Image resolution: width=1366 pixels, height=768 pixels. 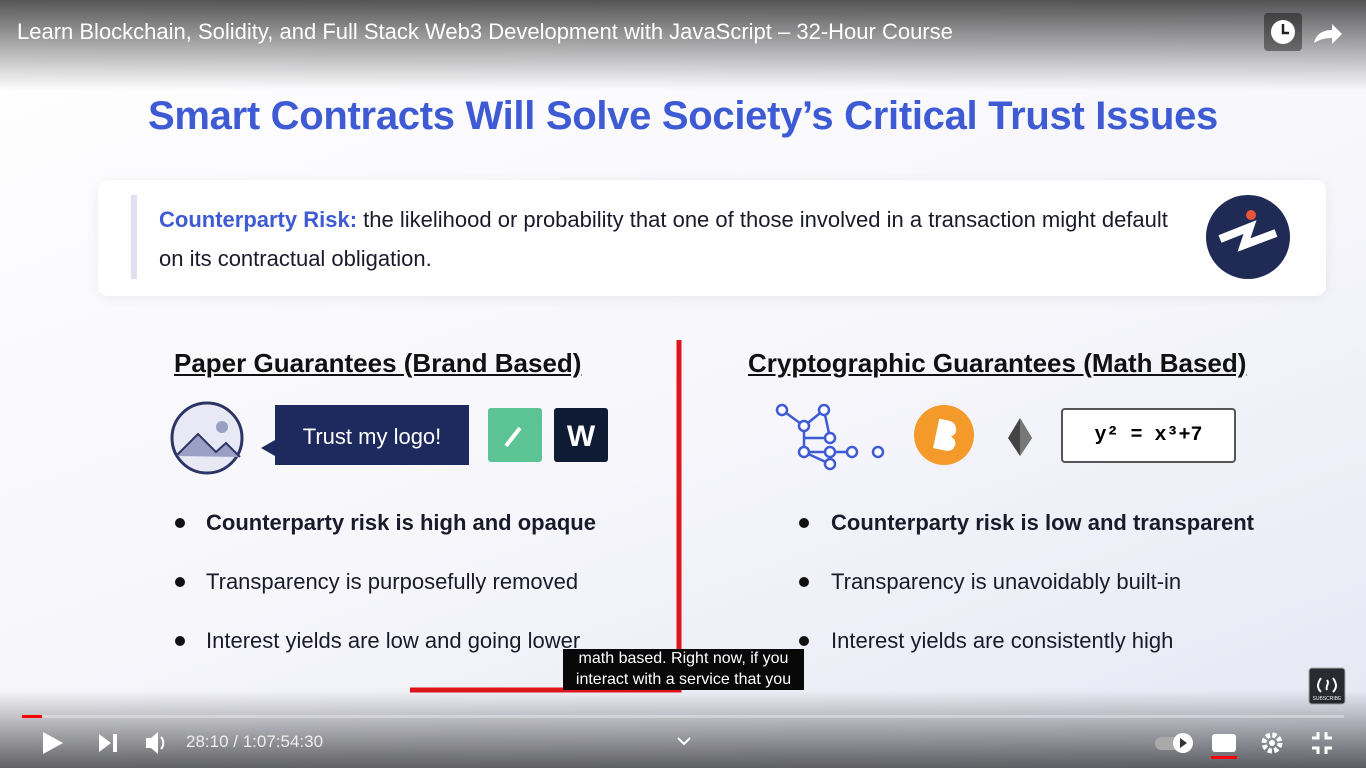 What do you see at coordinates (1006, 581) in the screenshot?
I see `bullet: Transparency is unavoidably built-in` at bounding box center [1006, 581].